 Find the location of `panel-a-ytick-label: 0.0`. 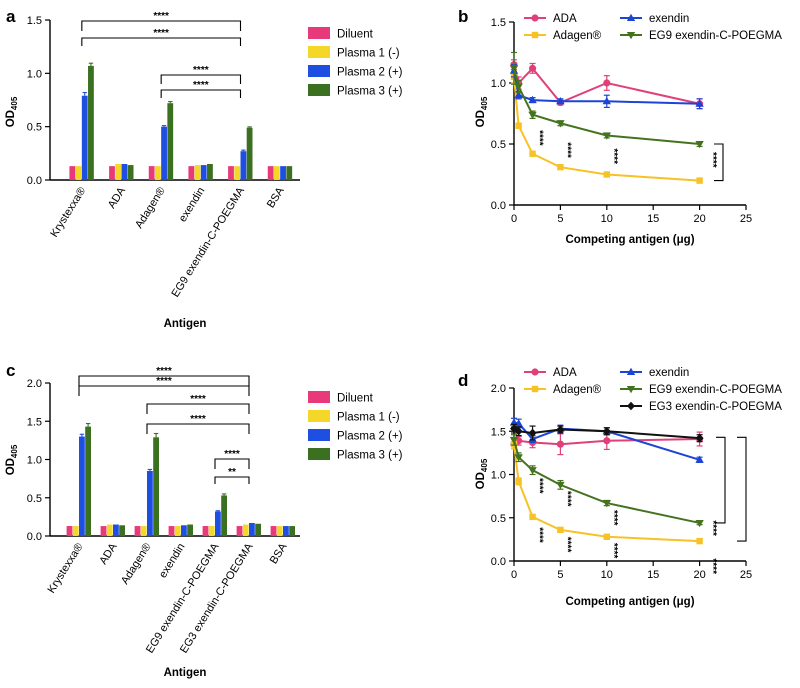

panel-a-ytick-label: 0.0 is located at coordinates (34, 181).